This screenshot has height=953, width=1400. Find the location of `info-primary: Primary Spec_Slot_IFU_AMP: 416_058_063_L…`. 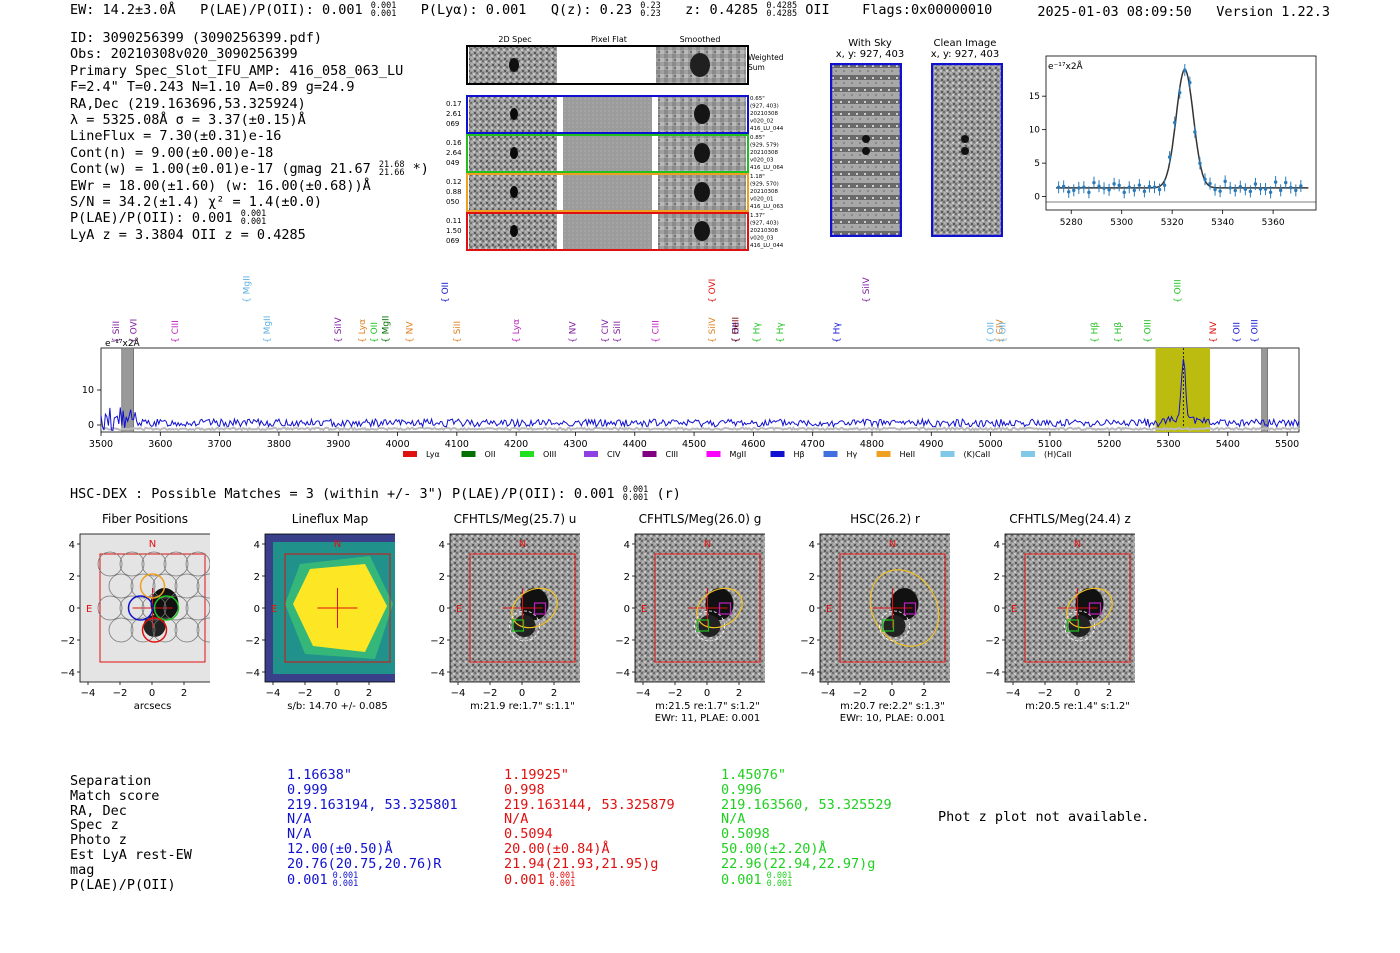

info-primary: Primary Spec_Slot_IFU_AMP: 416_058_063_L… is located at coordinates (237, 70).